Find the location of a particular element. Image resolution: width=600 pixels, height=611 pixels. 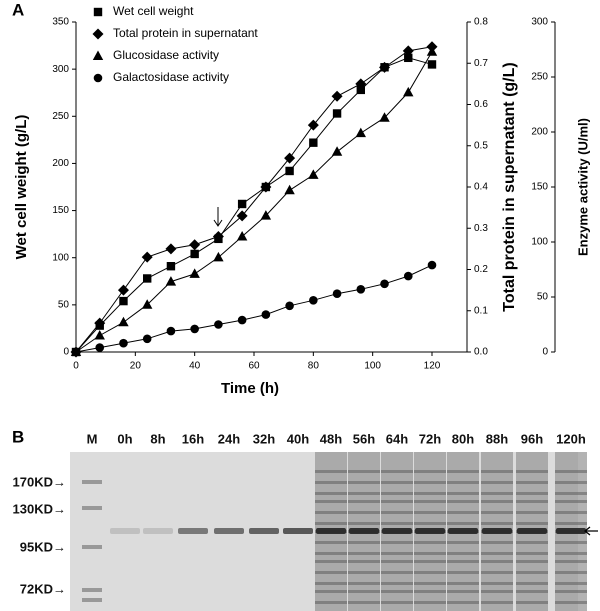

y-tick-label: 150 is located at coordinates (60, 210).